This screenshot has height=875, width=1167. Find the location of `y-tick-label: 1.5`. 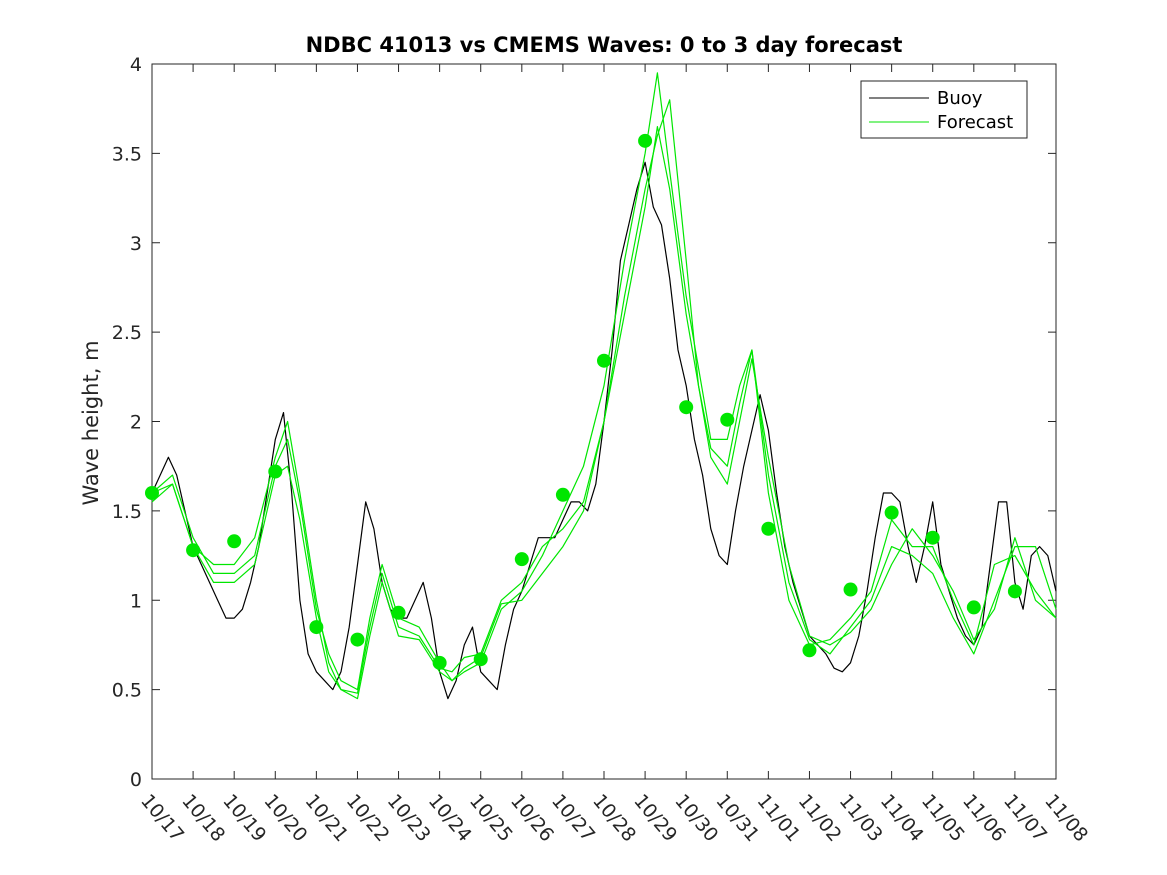

y-tick-label: 1.5 is located at coordinates (127, 512).